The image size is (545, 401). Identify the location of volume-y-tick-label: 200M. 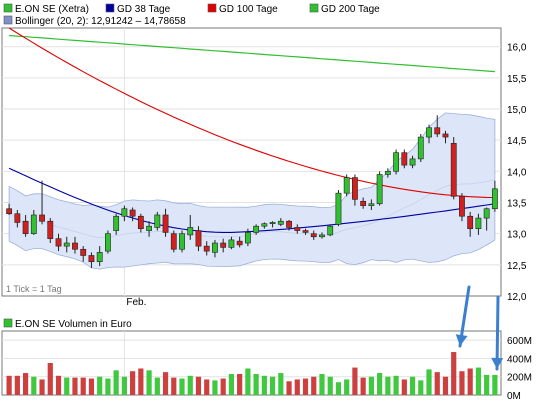
(519, 378).